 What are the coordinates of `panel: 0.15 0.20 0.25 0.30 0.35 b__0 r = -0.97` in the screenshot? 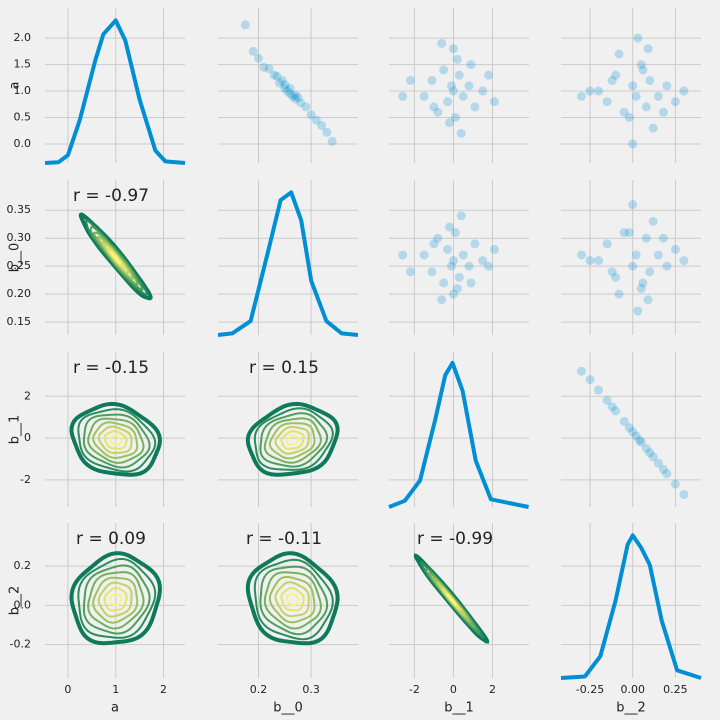 It's located at (96, 257).